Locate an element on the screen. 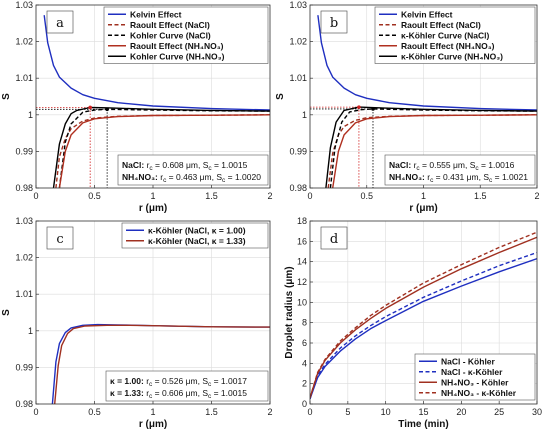 This screenshot has width=550, height=438. annotation-line: NaCl: rc = 0.555 μm, Sc = 1.0016 is located at coordinates (452, 166).